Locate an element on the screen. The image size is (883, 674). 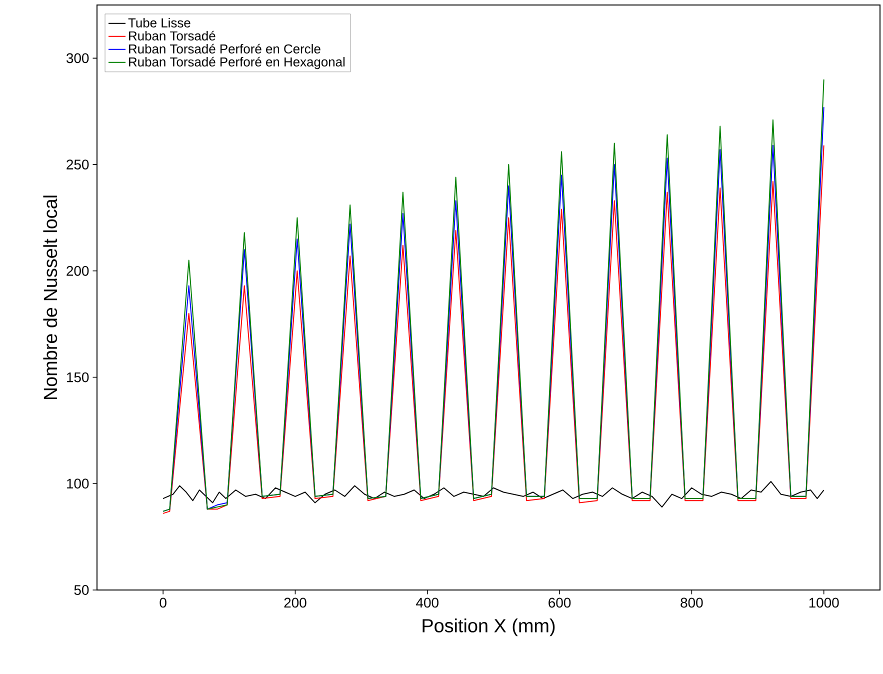
line-series is located at coordinates (493, 494).